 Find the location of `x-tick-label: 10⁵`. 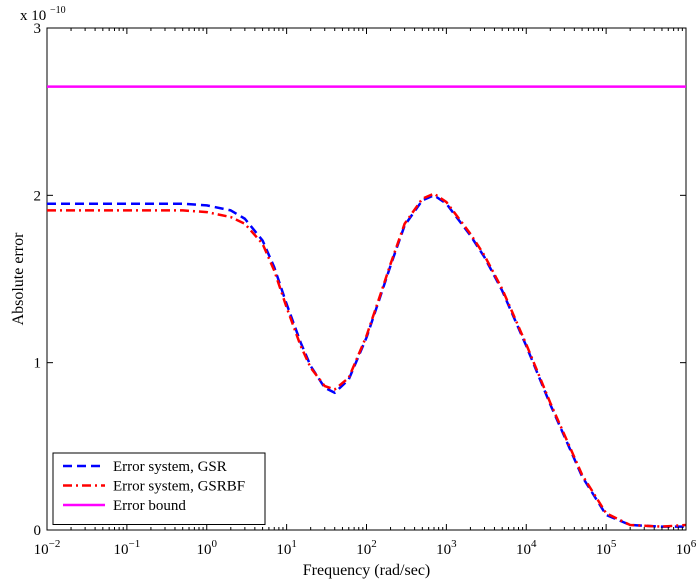

x-tick-label: 10⁵ is located at coordinates (606, 548).